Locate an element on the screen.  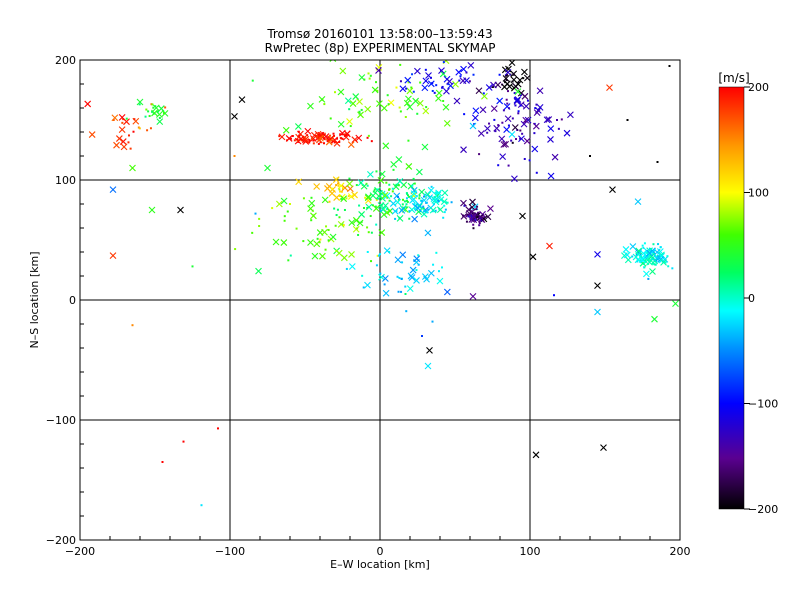
colorbar-label: [m/s] is located at coordinates (733, 78).